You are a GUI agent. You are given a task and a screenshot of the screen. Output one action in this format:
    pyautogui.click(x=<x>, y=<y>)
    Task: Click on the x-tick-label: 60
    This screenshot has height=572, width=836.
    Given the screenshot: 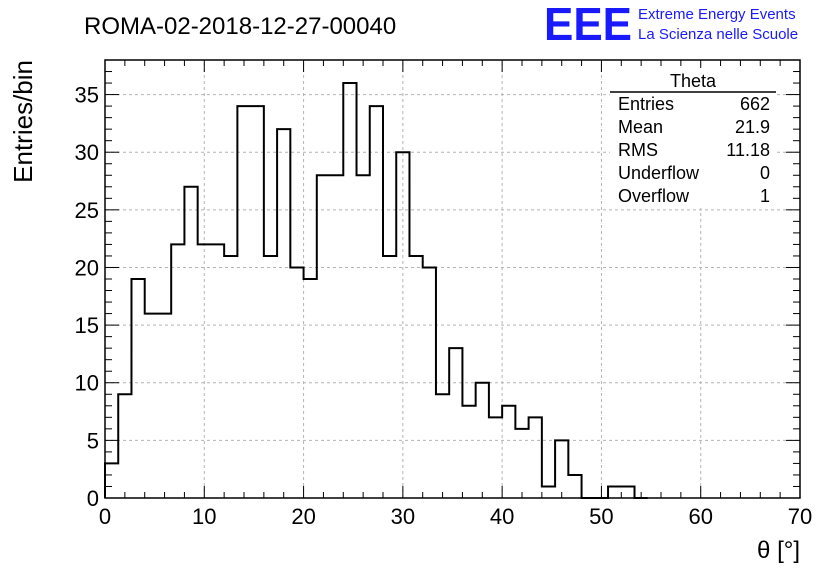 What is the action you would take?
    pyautogui.click(x=700, y=516)
    